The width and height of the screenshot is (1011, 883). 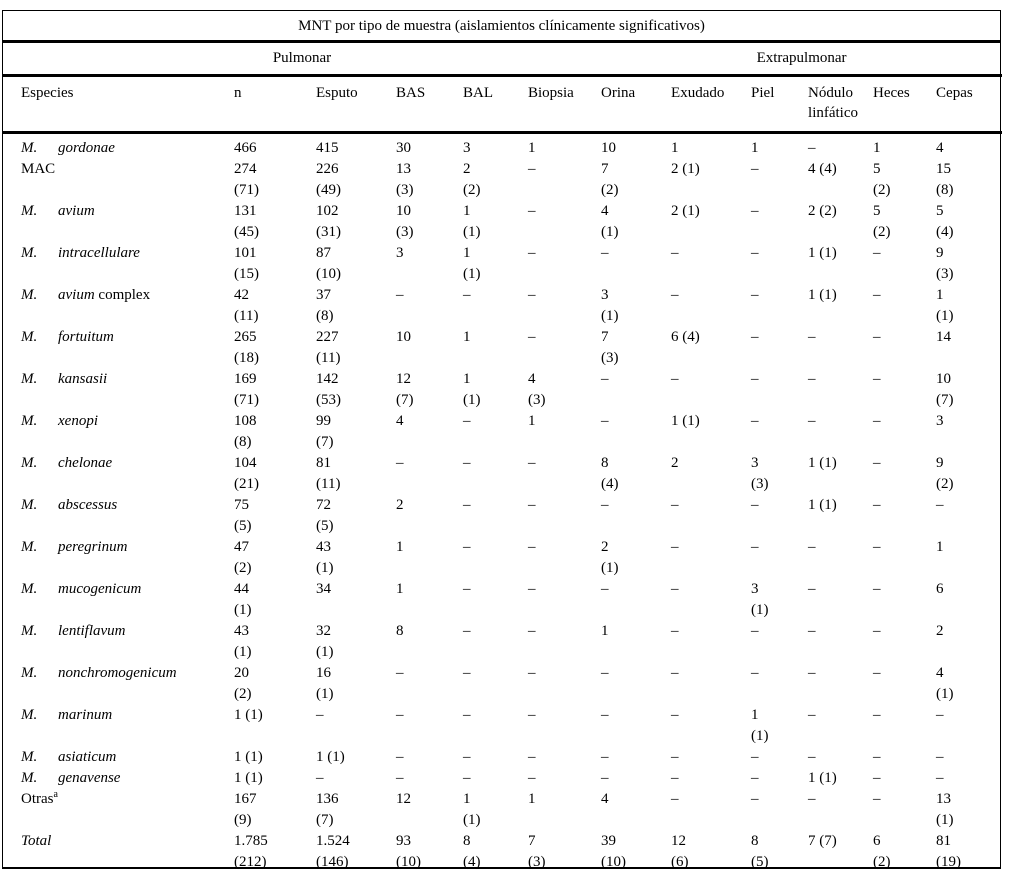 I want to click on column-header: Nódulo linfático, so click(x=841, y=104).